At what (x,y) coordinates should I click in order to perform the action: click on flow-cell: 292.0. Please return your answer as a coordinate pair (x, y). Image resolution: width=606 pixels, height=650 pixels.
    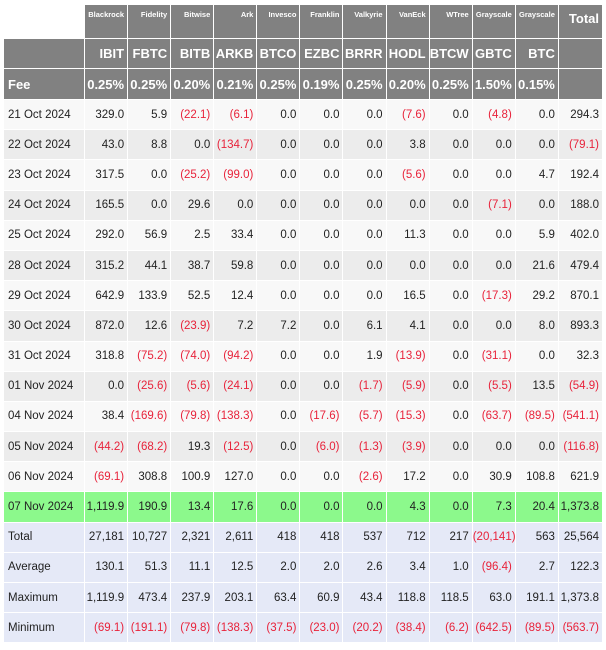
    Looking at the image, I should click on (106, 235).